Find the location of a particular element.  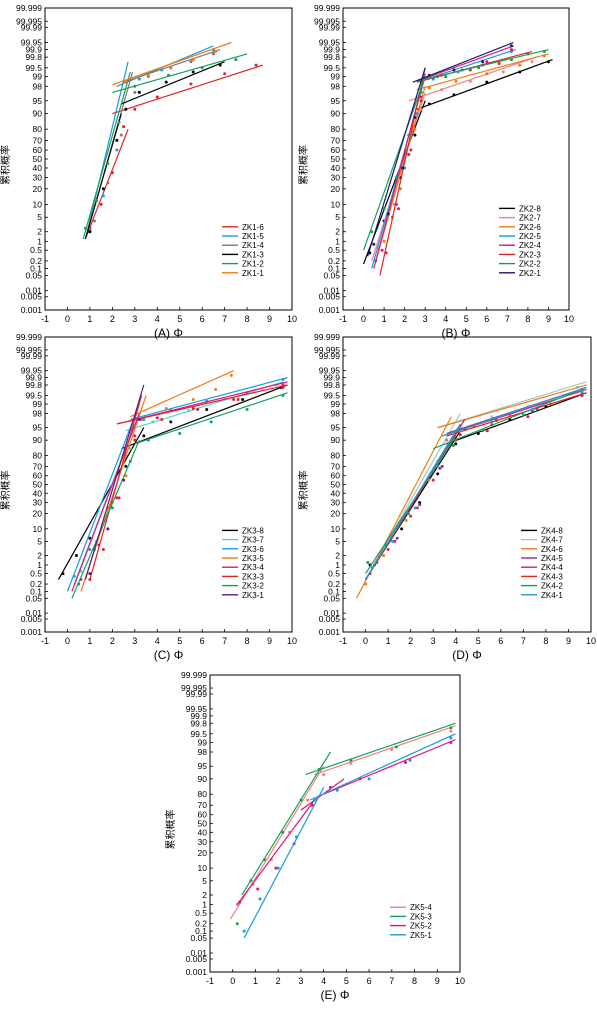

y-tick-label: 95 is located at coordinates (38, 101).